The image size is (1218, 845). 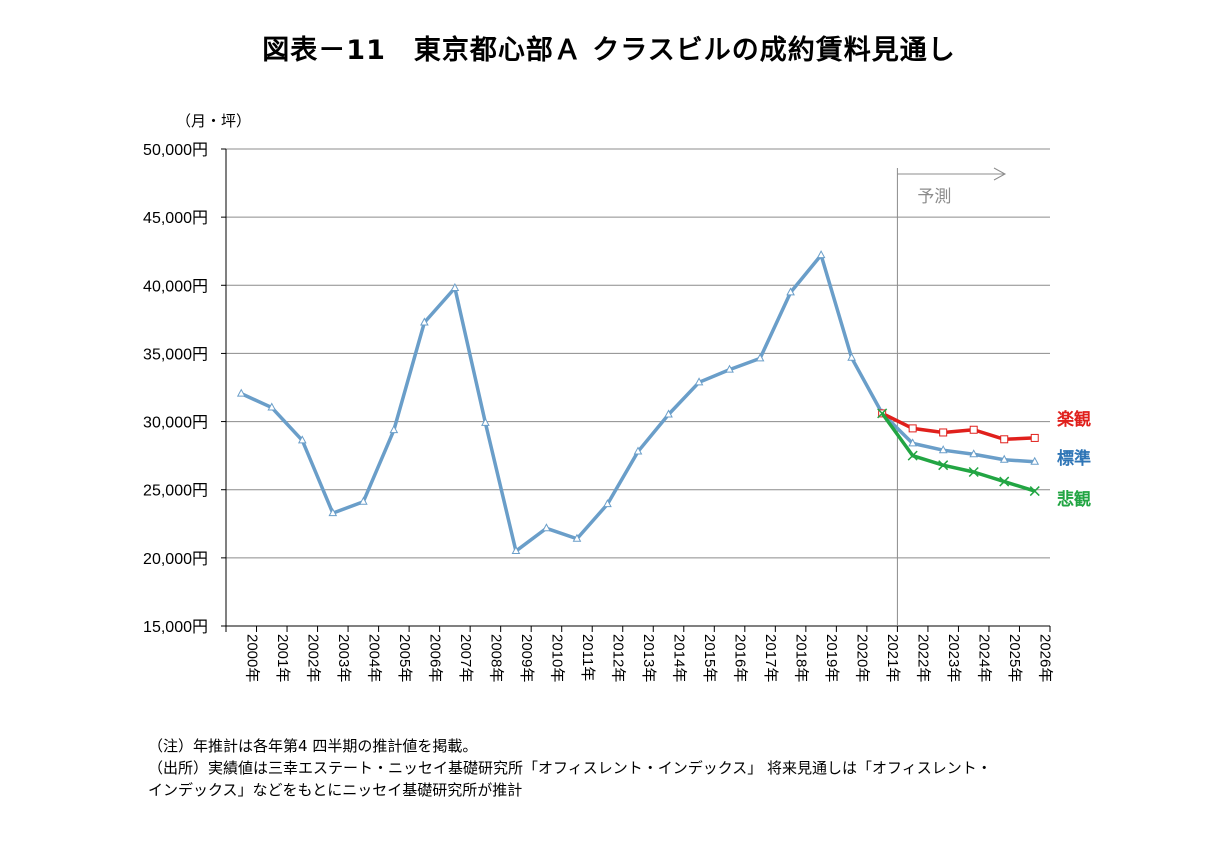 I want to click on x-tick-label: 2022年, so click(x=923, y=658).